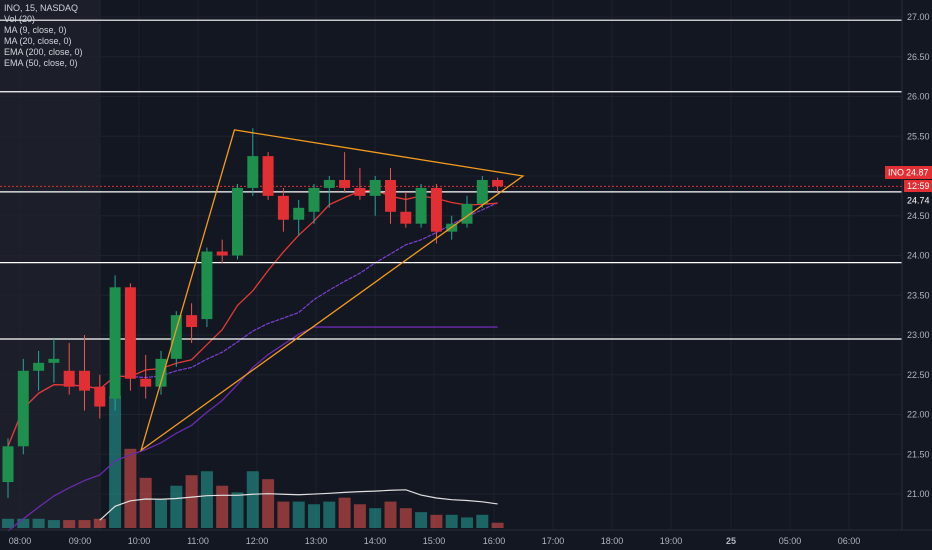 The image size is (932, 550). What do you see at coordinates (918, 335) in the screenshot?
I see `y-tick-label: 23.00` at bounding box center [918, 335].